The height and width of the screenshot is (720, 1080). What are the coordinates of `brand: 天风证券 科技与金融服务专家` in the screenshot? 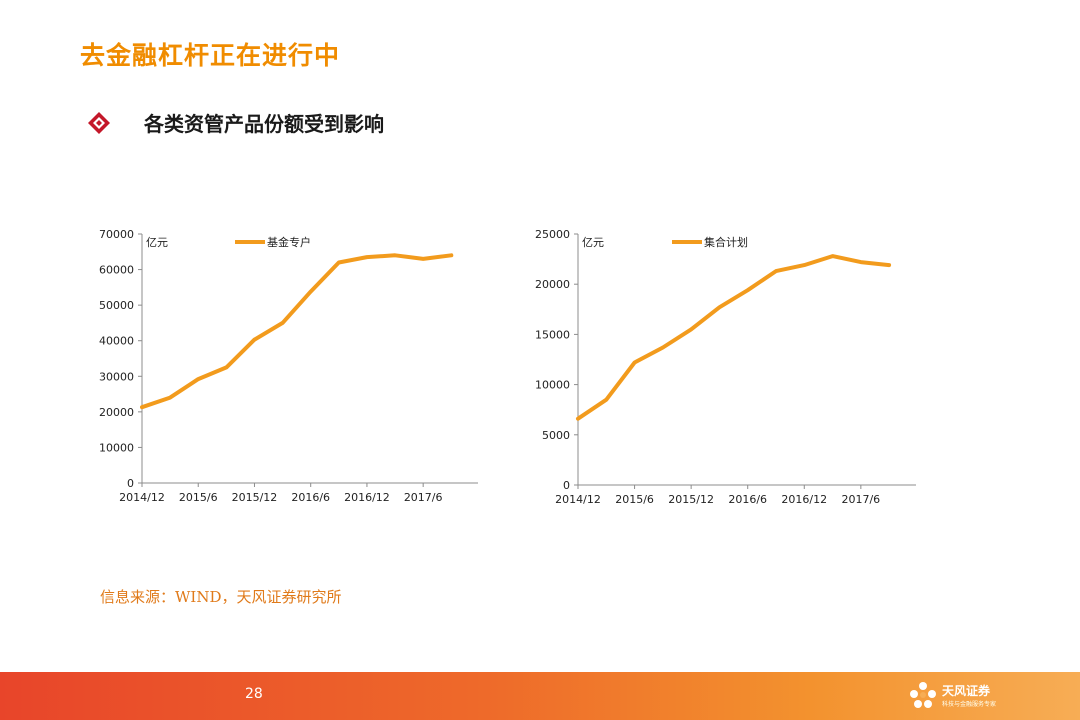 It's located at (952, 695).